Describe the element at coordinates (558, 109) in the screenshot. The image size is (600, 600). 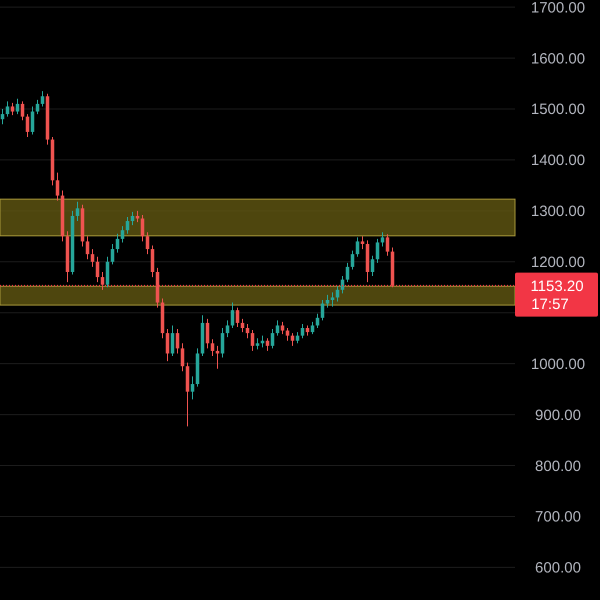
I see `y-tick-label: 1500.00` at that location.